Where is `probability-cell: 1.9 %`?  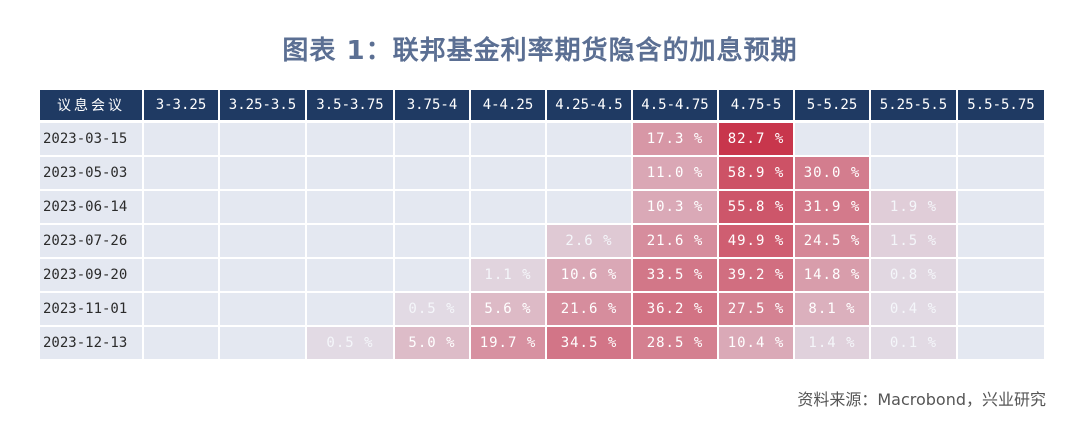 probability-cell: 1.9 % is located at coordinates (913, 207).